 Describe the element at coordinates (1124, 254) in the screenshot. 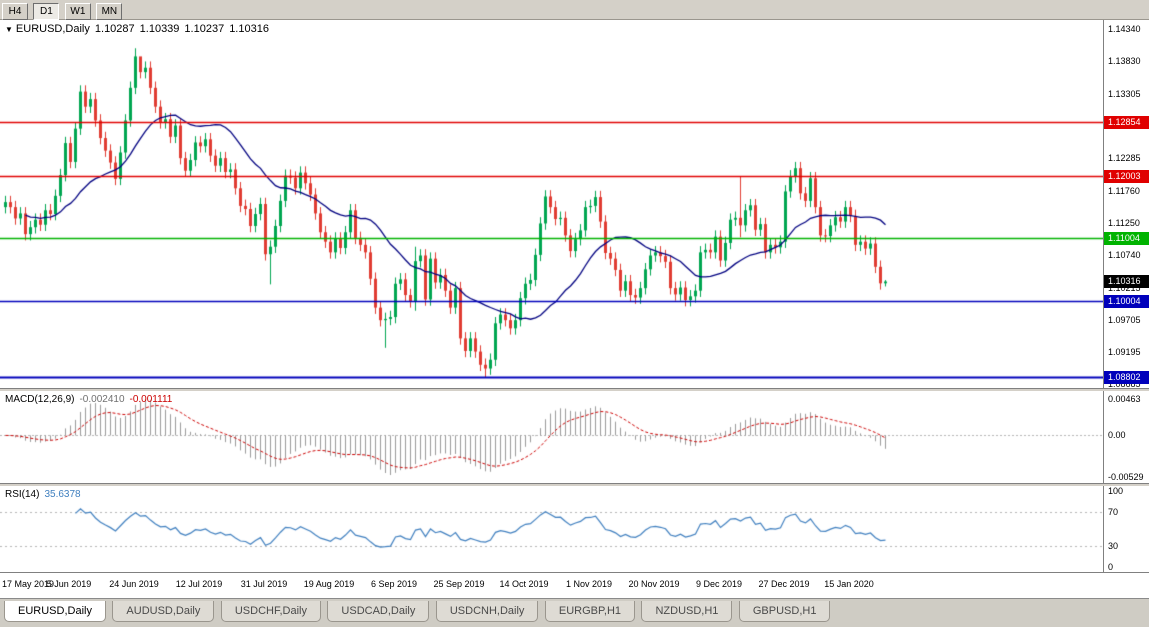

I see `price-axis-label: 1.10740` at that location.